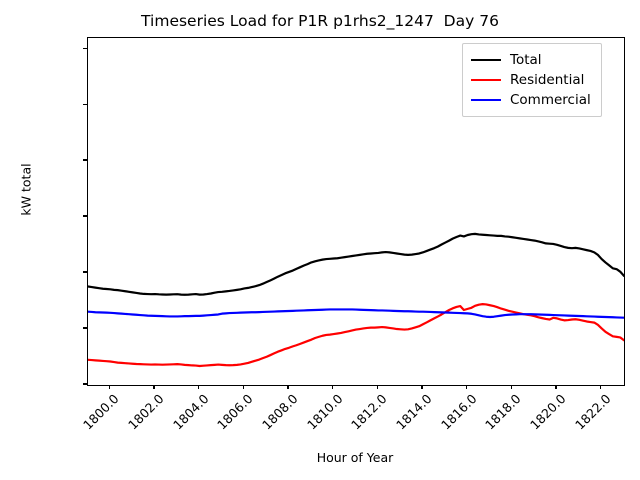  I want to click on x-axis-tick-label: 1806.0, so click(235, 412).